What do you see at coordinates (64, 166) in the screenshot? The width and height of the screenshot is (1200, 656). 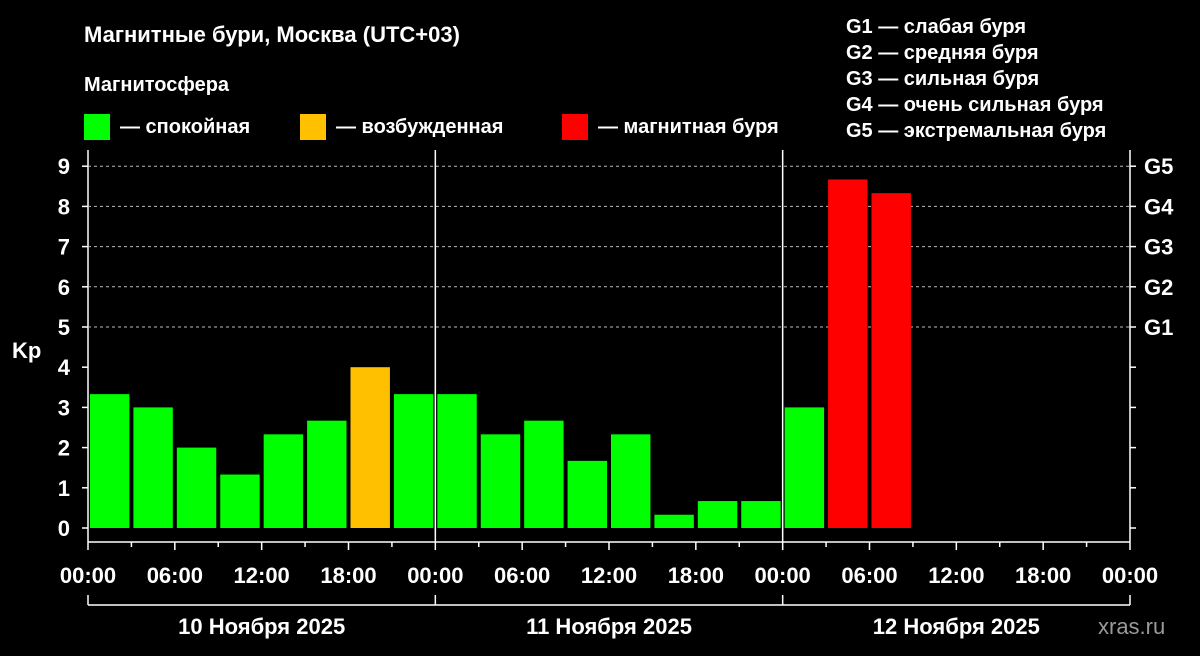 I see `y-tick-label: 9` at bounding box center [64, 166].